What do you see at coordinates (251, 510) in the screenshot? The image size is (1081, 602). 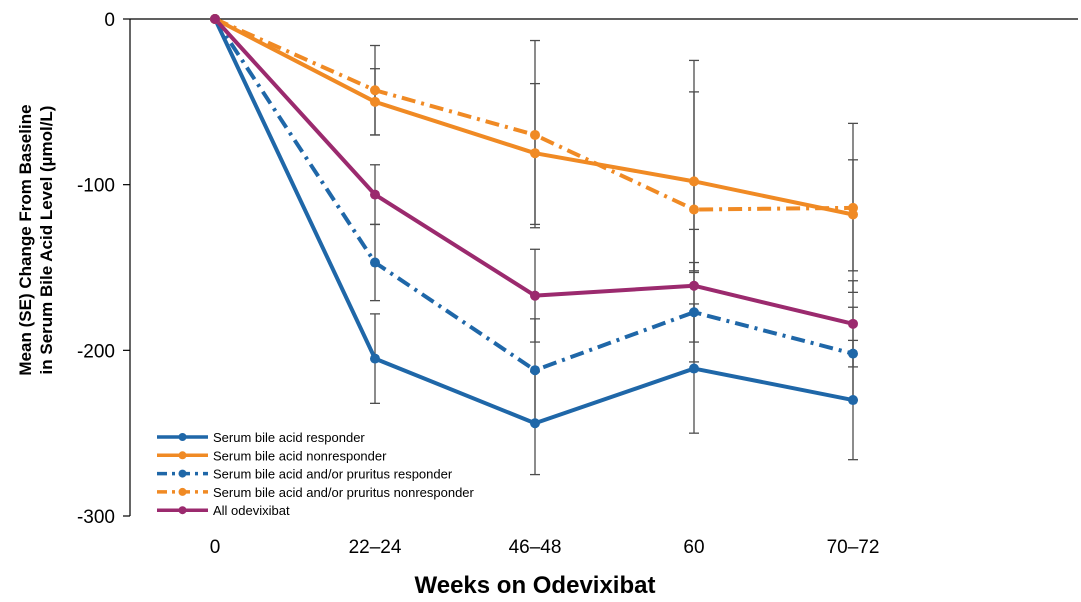 I see `legend-label: All odevixibat` at bounding box center [251, 510].